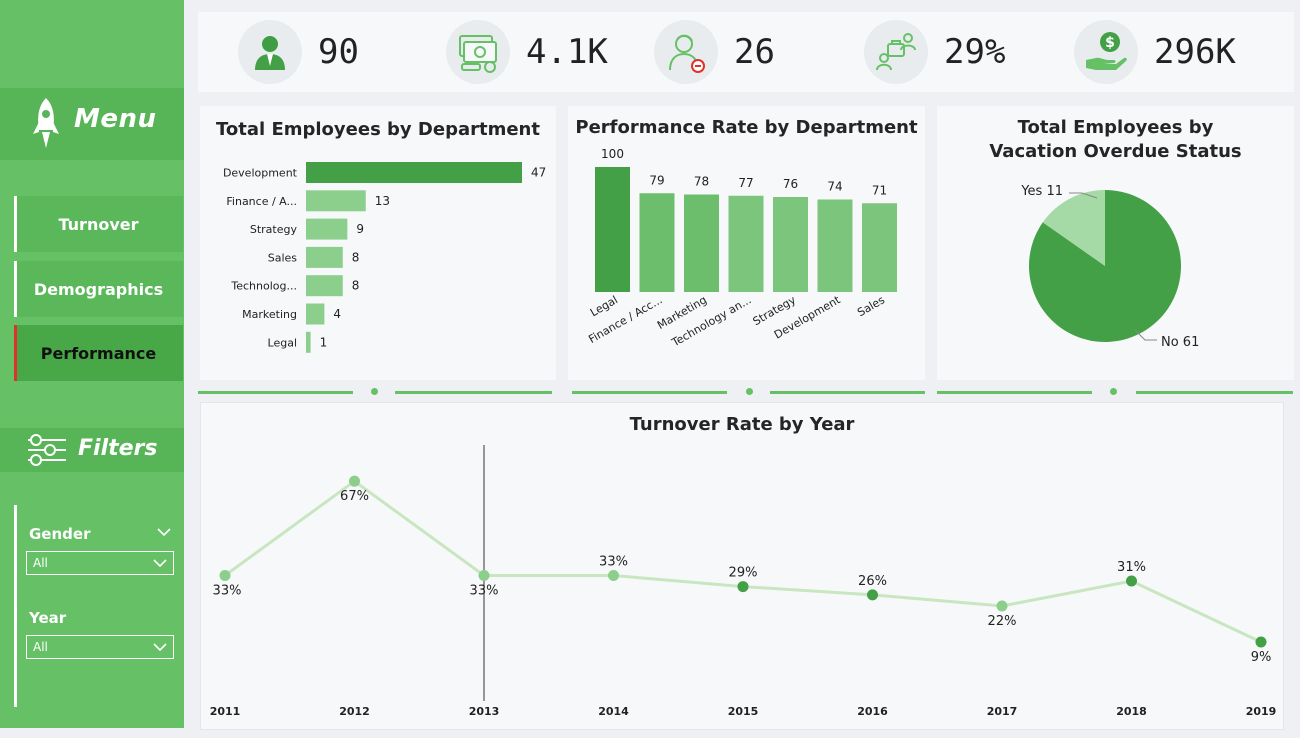  I want to click on category-label: Strategy, so click(274, 229).